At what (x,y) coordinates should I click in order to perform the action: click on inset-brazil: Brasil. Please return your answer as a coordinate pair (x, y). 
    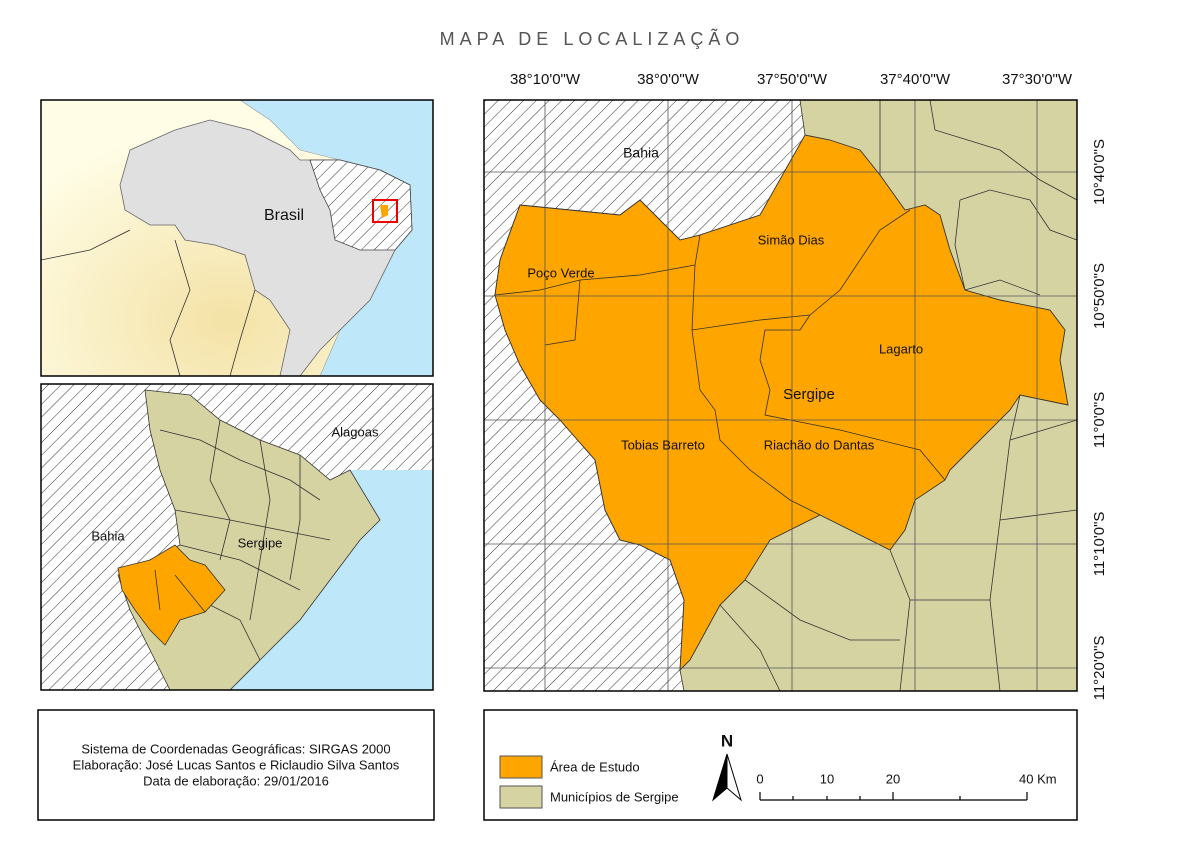
    Looking at the image, I should click on (237, 238).